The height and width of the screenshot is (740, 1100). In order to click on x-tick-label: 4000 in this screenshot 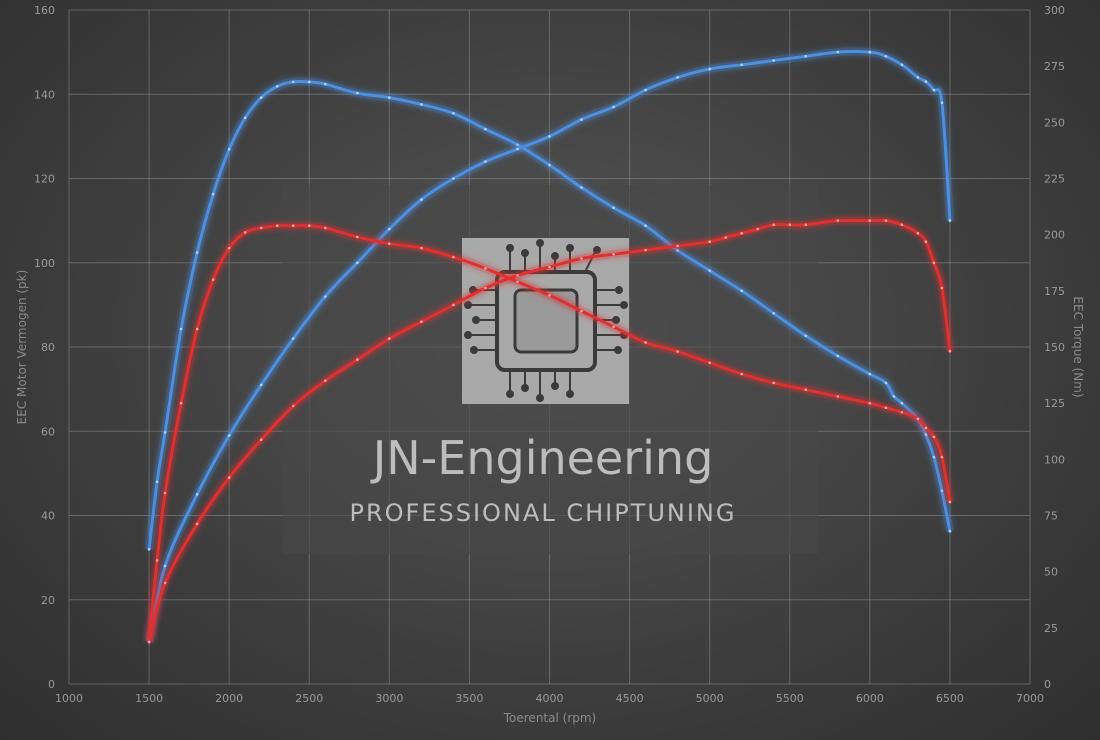, I will do `click(550, 698)`.